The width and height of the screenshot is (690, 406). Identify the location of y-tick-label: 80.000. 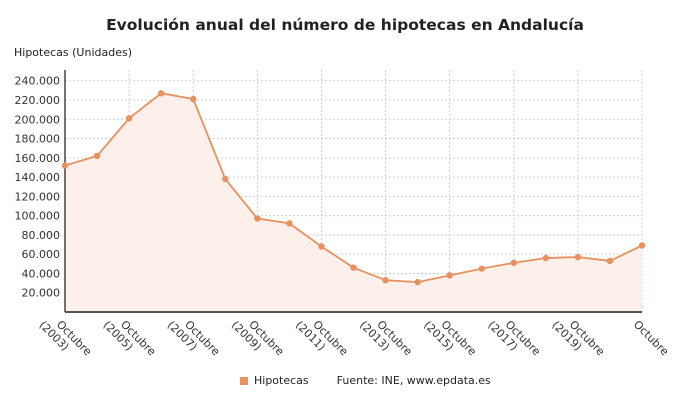
(41, 235).